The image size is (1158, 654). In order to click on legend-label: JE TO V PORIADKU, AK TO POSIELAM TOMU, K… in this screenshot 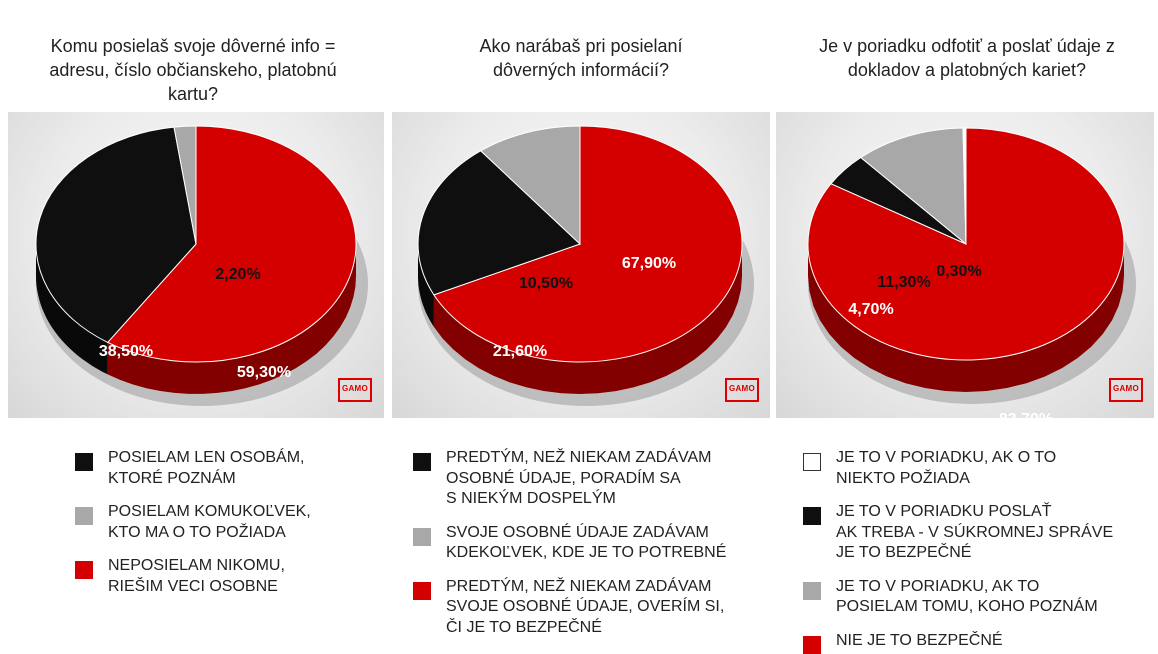, I will do `click(967, 596)`.